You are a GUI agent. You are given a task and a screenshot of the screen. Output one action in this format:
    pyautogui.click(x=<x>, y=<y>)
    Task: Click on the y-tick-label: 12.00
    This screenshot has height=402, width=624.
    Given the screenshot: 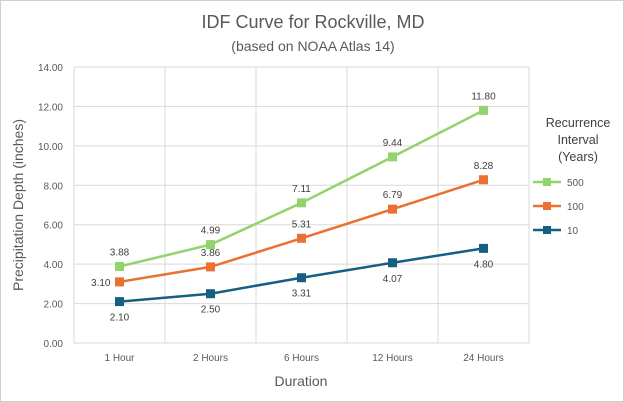 What is the action you would take?
    pyautogui.click(x=50, y=107)
    